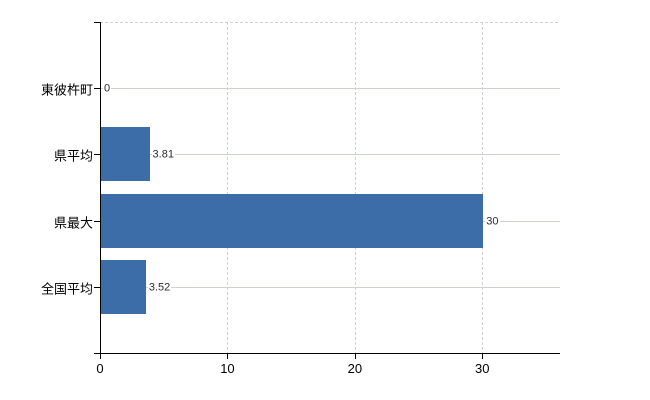 This screenshot has width=650, height=400. I want to click on y-axis-bottom-tick, so click(97, 353).